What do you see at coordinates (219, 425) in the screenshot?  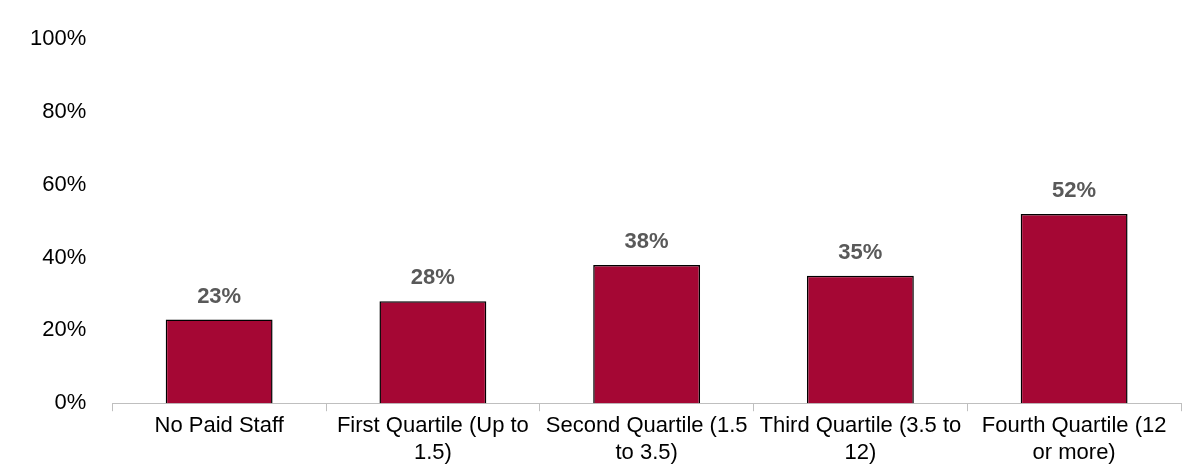 I see `x-tick-label: No Paid Staff` at bounding box center [219, 425].